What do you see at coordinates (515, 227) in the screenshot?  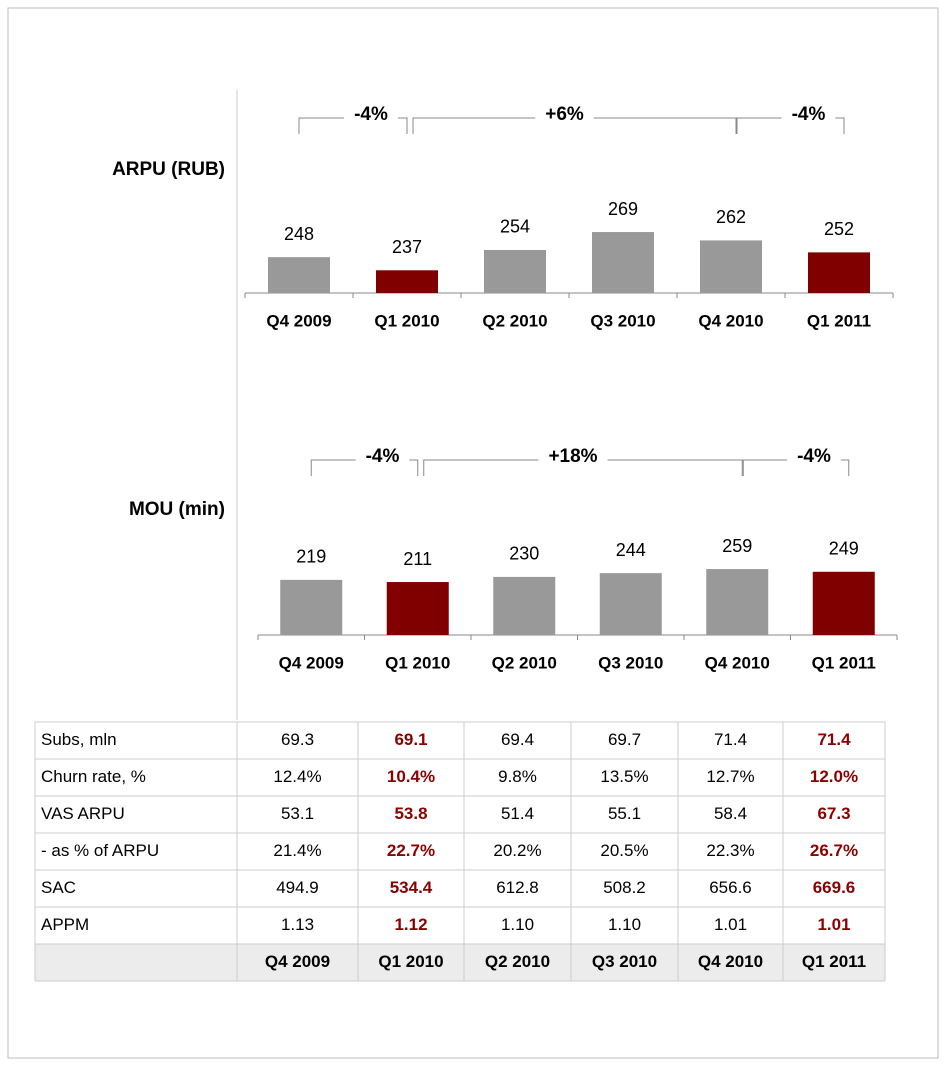 I see `value-label: 254` at bounding box center [515, 227].